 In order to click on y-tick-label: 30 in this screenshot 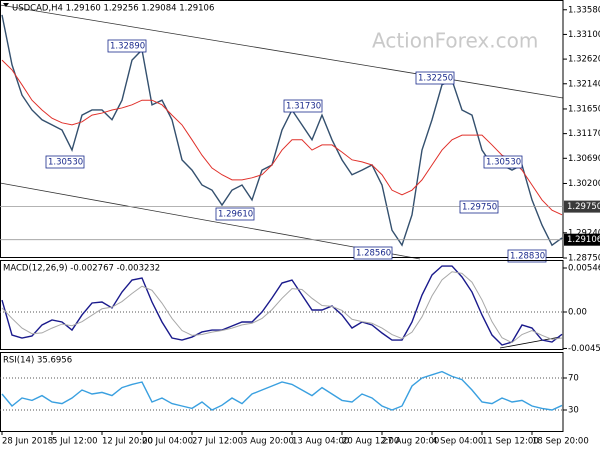, I will do `click(573, 411)`.